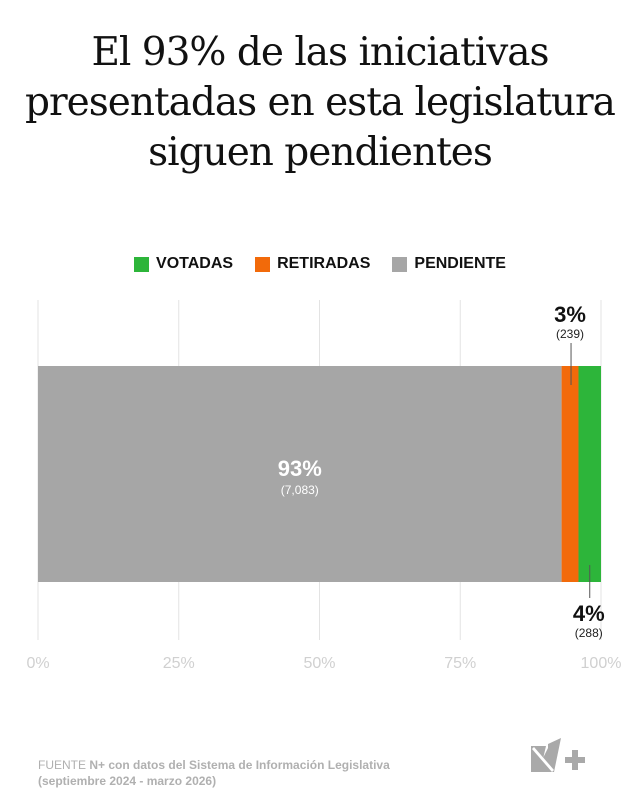  What do you see at coordinates (37, 663) in the screenshot?
I see `x-tick-label: 0%` at bounding box center [37, 663].